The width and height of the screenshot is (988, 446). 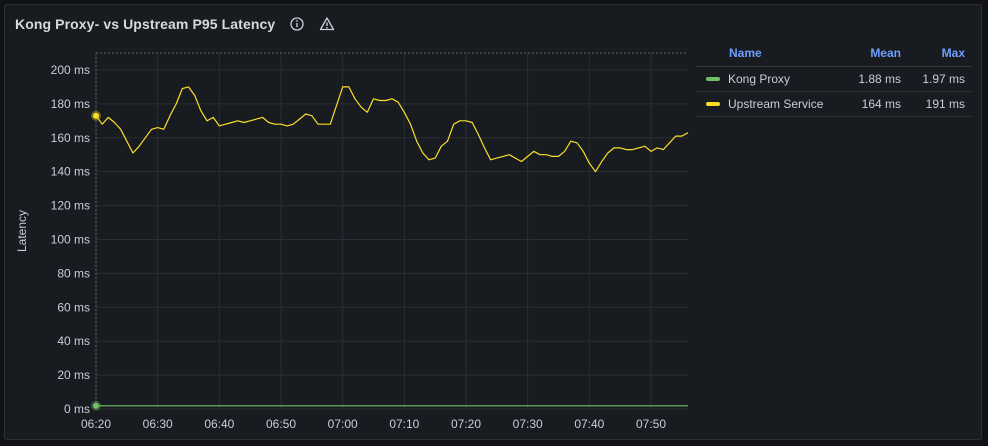 I want to click on y-tick-label: 20 ms, so click(x=73, y=375).